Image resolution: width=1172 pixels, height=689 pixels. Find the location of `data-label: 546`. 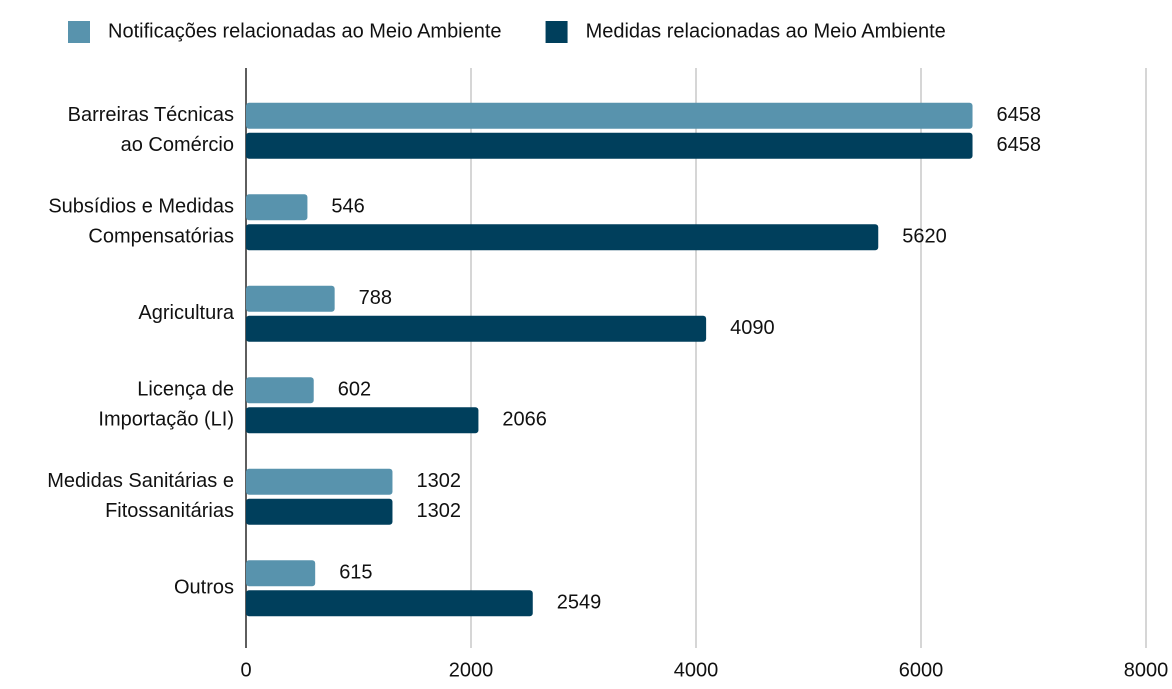

data-label: 546 is located at coordinates (347, 207).